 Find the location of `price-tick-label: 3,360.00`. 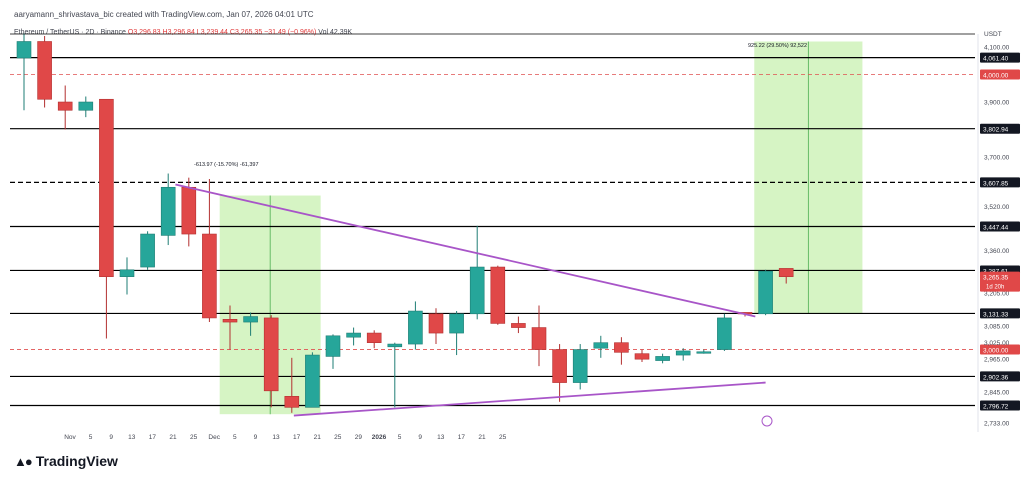

price-tick-label: 3,360.00 is located at coordinates (997, 251).